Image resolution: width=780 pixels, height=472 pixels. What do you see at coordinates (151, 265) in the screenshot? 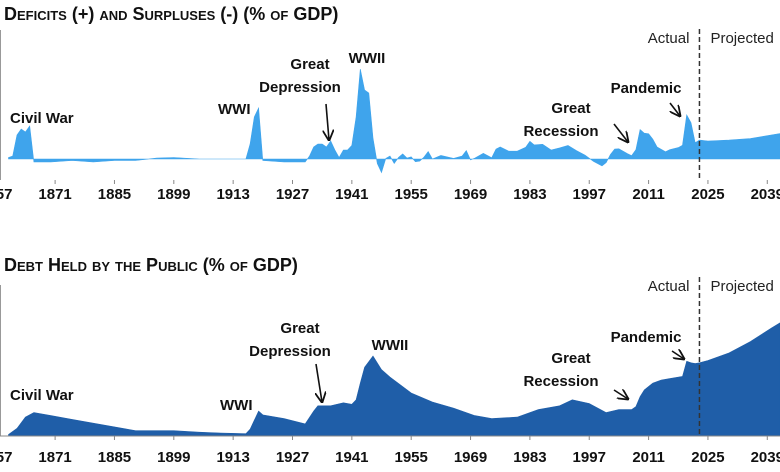
I see `chart-title: Debt Held by the Public (% of GDP)` at bounding box center [151, 265].